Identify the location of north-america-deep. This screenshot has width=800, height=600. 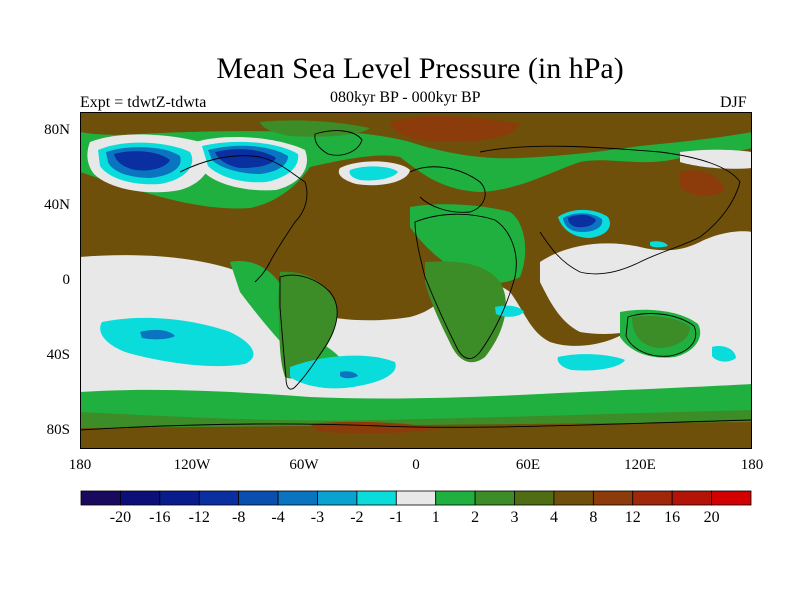
(245, 158).